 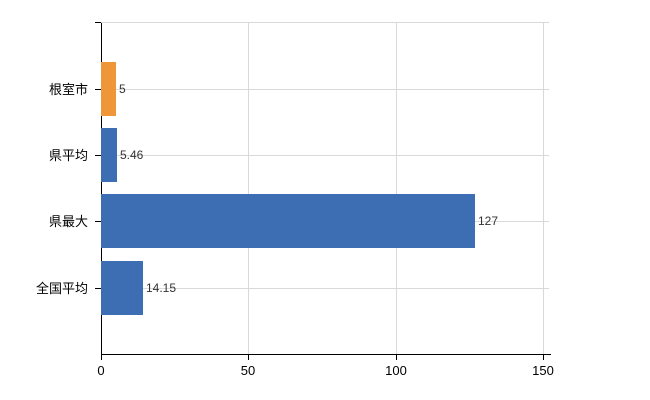 I want to click on x-tick-label: 100, so click(x=396, y=370).